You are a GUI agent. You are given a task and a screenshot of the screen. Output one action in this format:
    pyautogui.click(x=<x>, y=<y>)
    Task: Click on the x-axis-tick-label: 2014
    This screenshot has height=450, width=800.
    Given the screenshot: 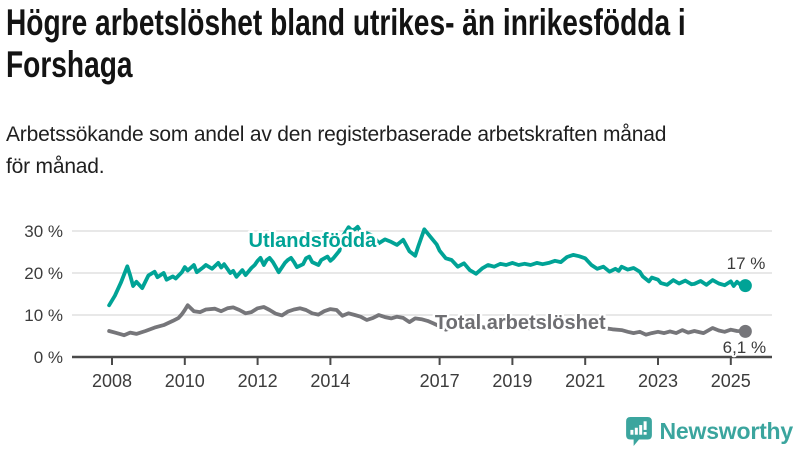 What is the action you would take?
    pyautogui.click(x=330, y=381)
    